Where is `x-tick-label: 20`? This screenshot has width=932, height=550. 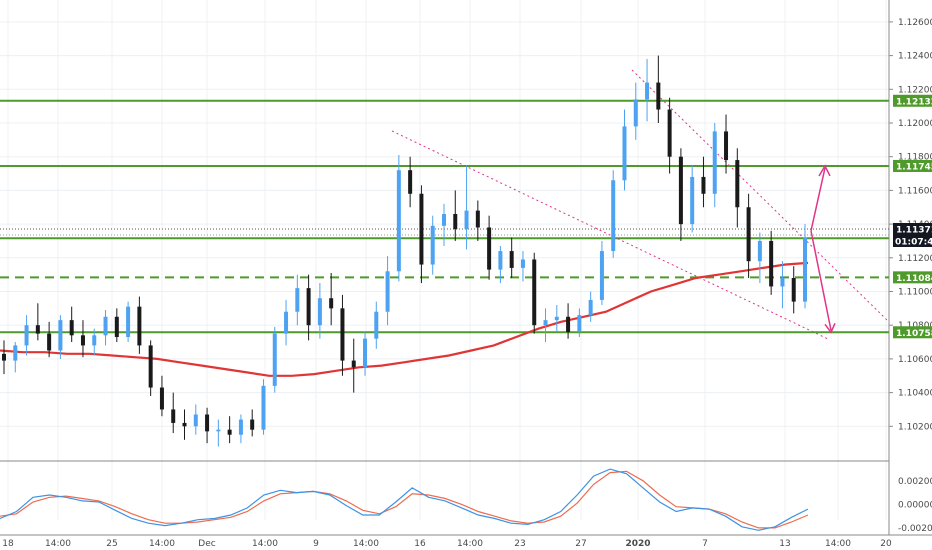
x-tick-label: 20 is located at coordinates (886, 544).